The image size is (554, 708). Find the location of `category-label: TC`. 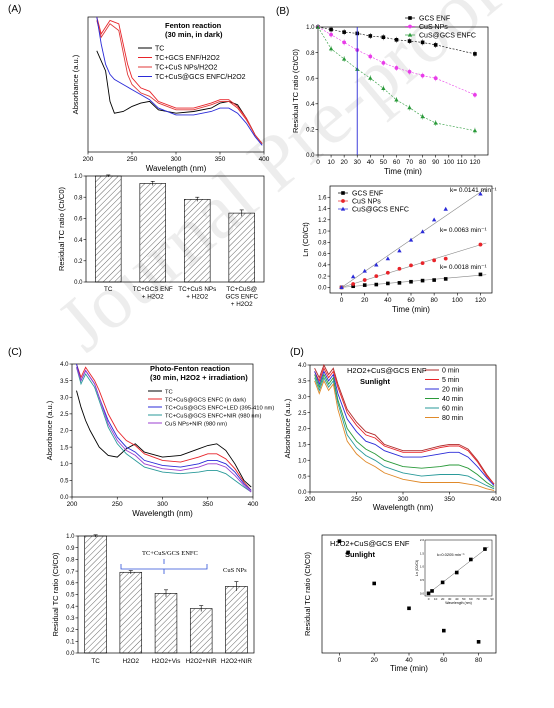

category-label: TC is located at coordinates (108, 289).